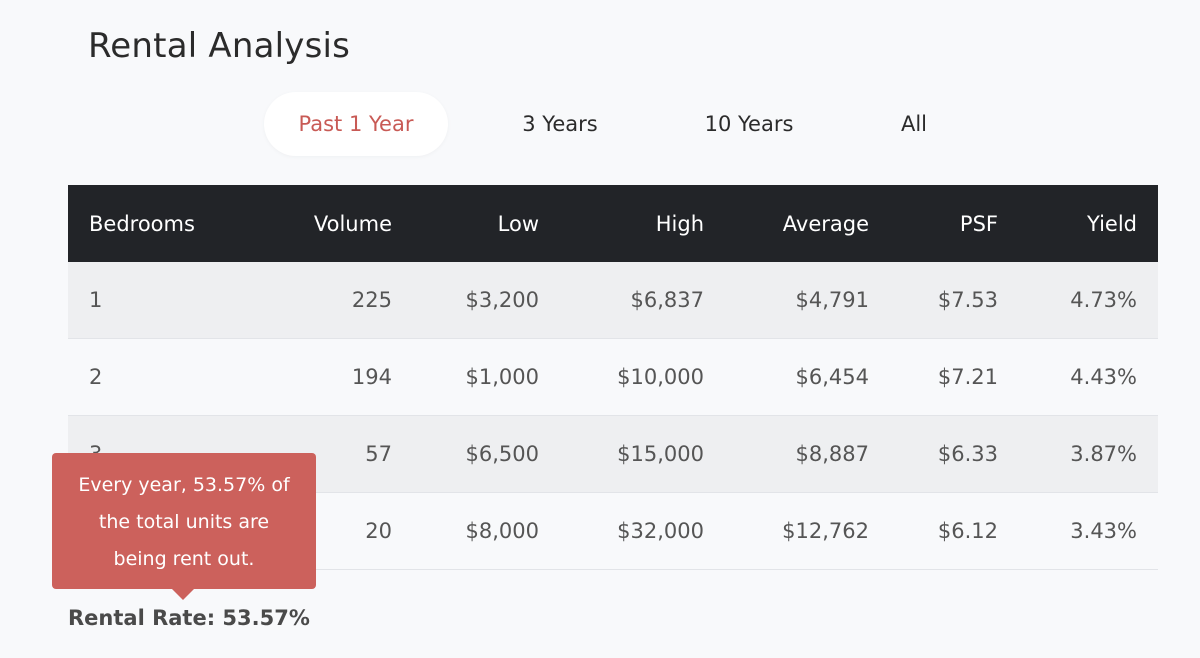 The width and height of the screenshot is (1200, 658). I want to click on cell-yield: 3.87%, so click(1088, 454).